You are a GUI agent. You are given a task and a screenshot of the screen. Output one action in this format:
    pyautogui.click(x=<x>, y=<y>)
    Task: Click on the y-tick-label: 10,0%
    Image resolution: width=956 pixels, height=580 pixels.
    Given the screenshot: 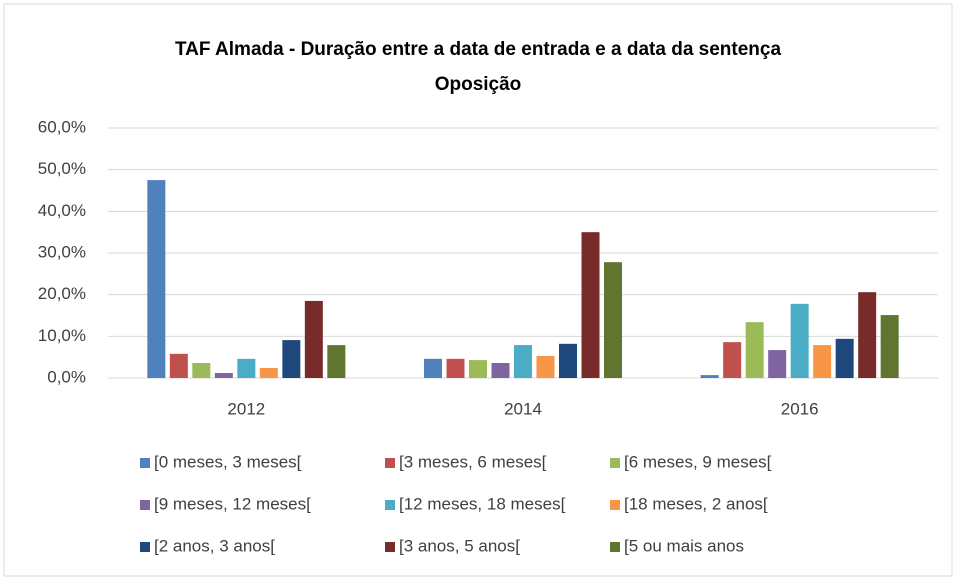 What is the action you would take?
    pyautogui.click(x=62, y=335)
    